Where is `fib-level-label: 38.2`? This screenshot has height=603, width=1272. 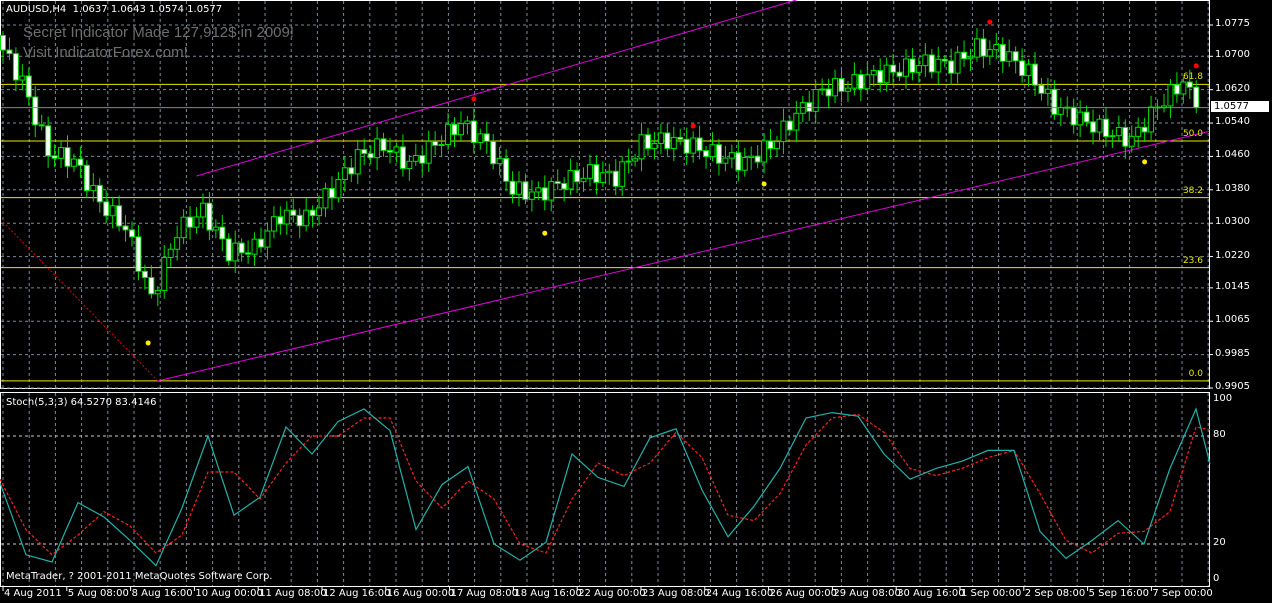 fib-level-label: 38.2 is located at coordinates (1192, 190).